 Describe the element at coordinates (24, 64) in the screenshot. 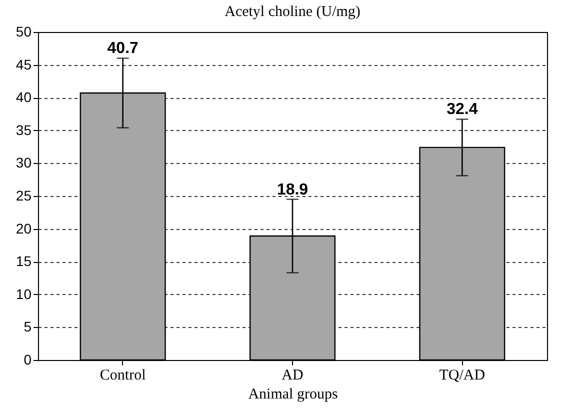

I see `y-tick-label: 45` at that location.